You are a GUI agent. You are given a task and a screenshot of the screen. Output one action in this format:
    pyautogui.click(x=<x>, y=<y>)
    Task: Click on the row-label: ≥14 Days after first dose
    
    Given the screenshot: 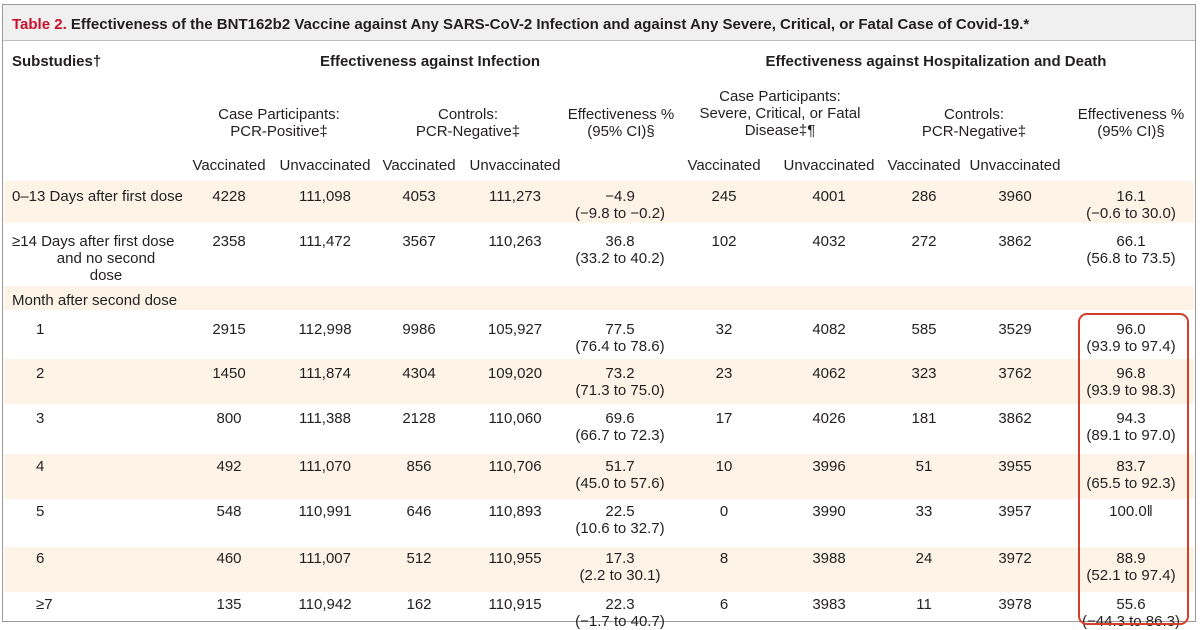 What is the action you would take?
    pyautogui.click(x=93, y=241)
    